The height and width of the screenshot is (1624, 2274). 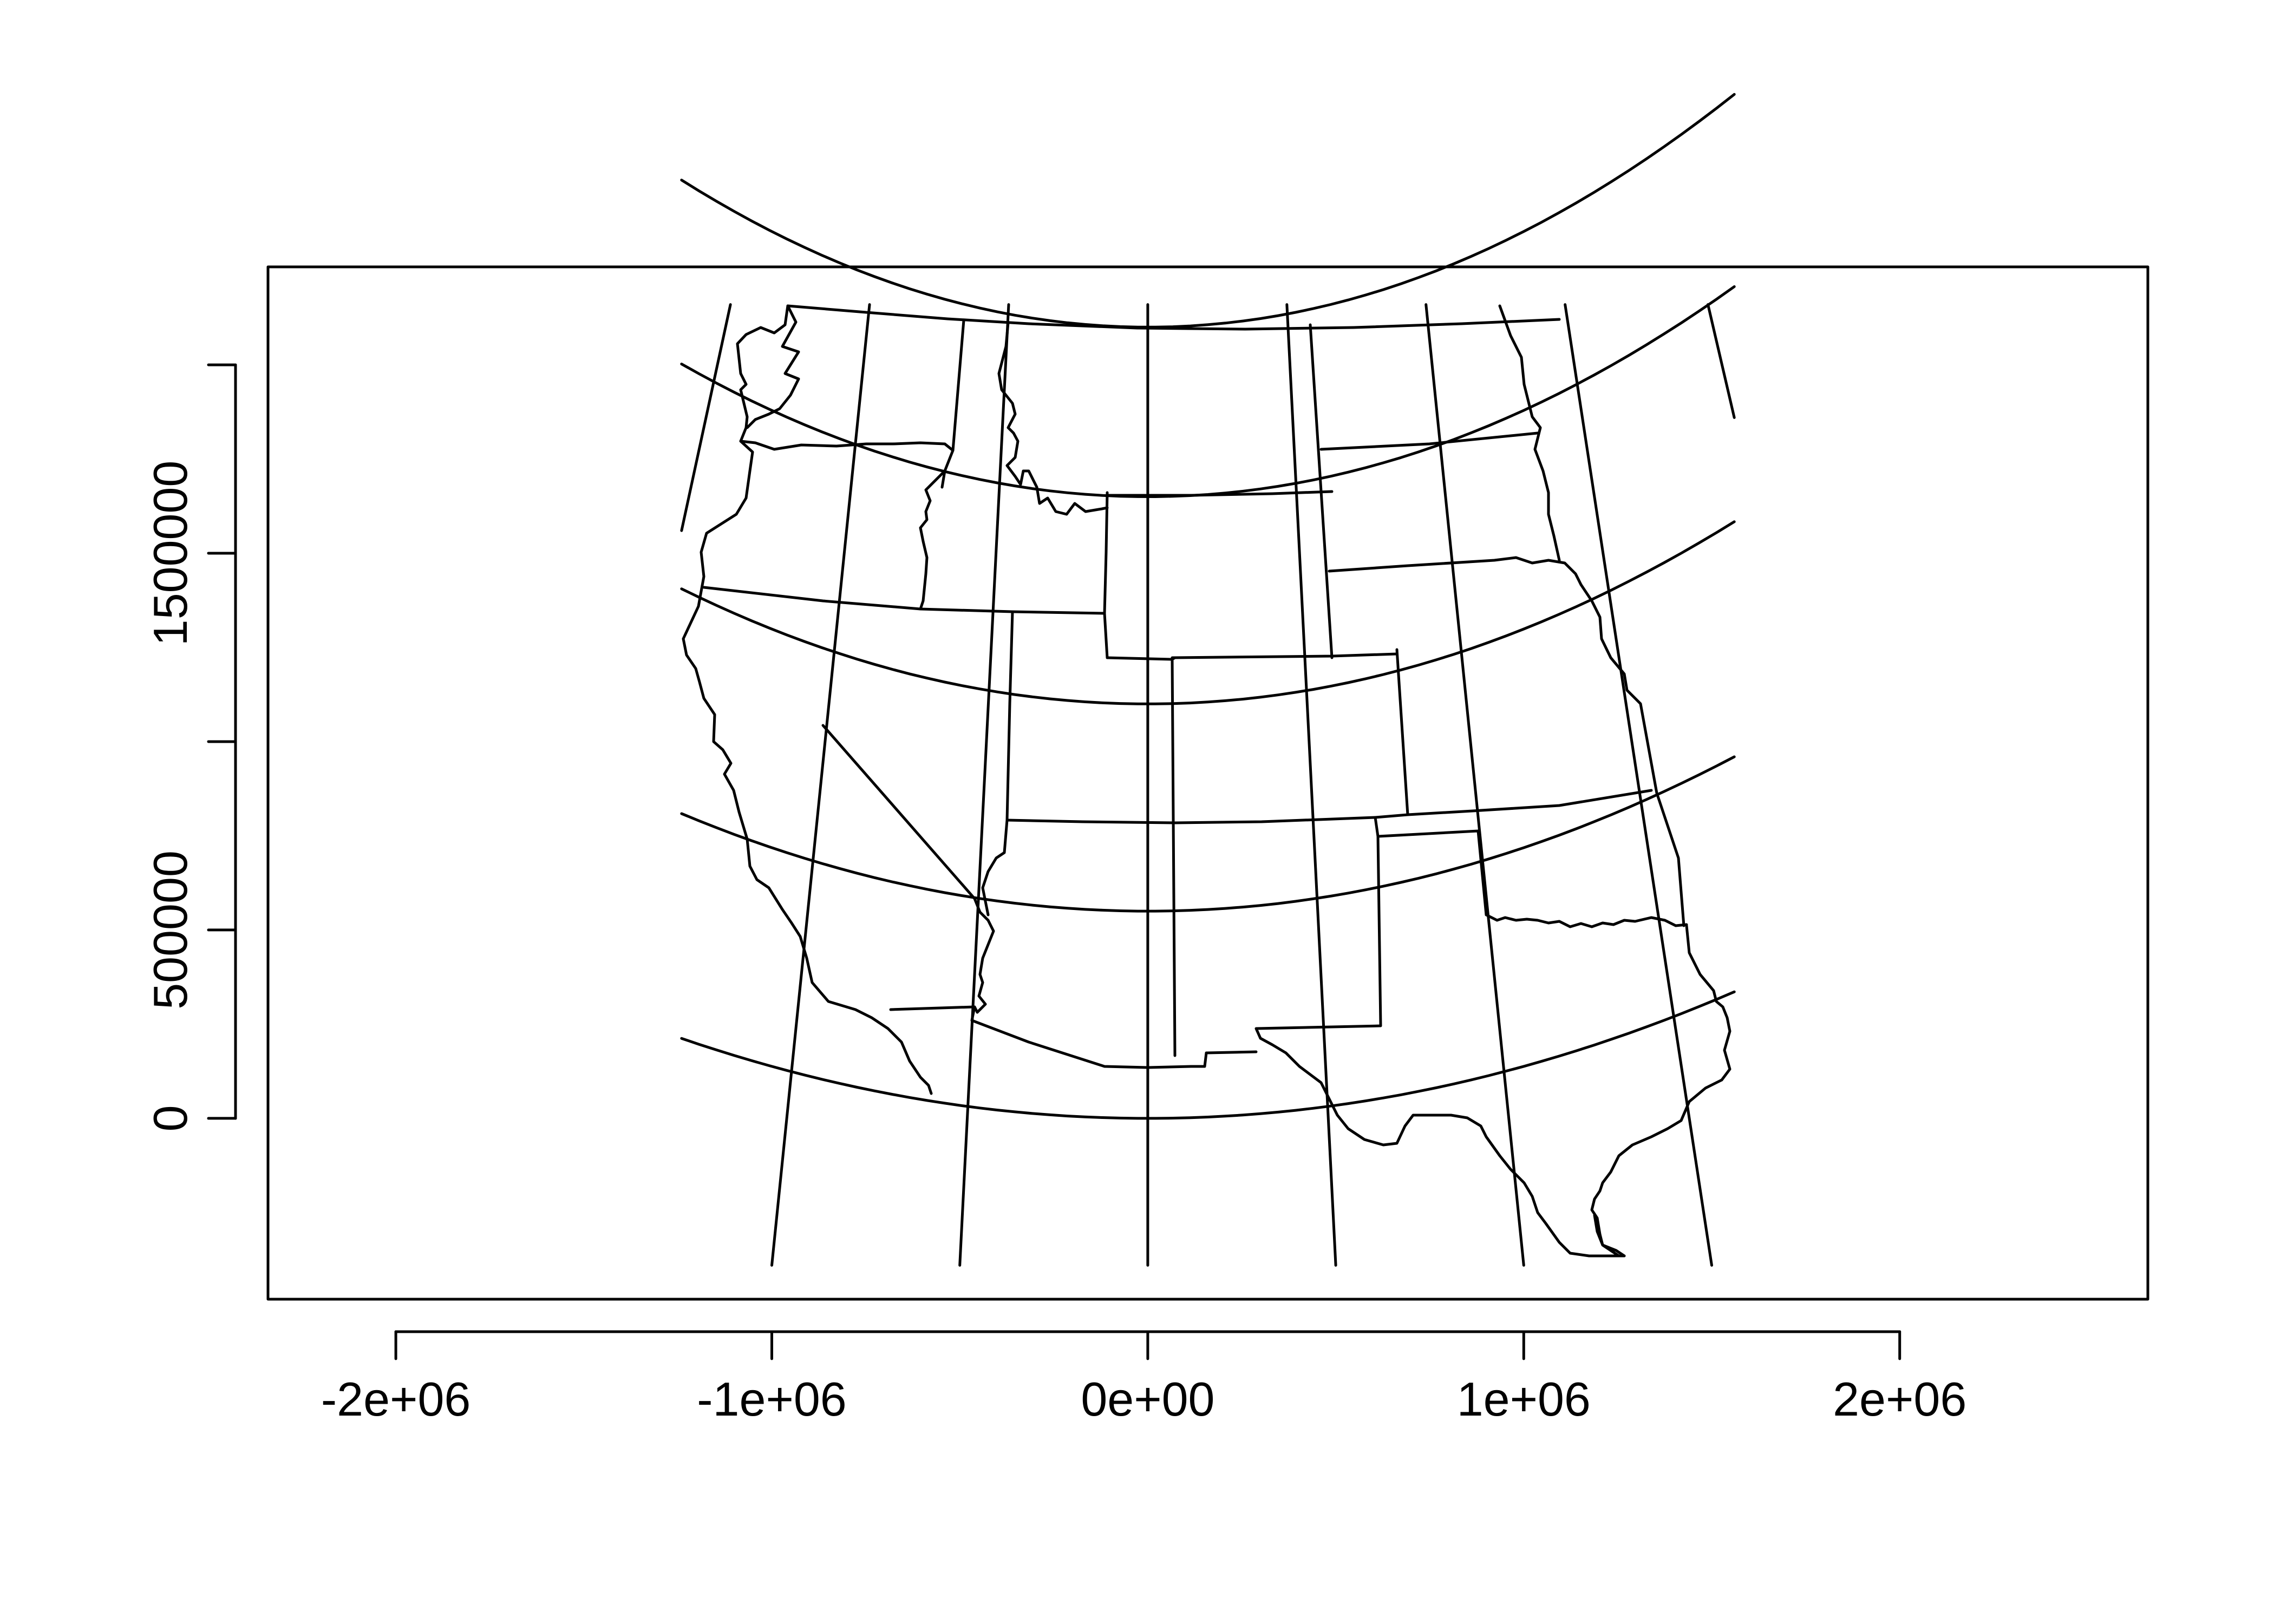 What do you see at coordinates (170, 930) in the screenshot?
I see `y-tick-label: 500000` at bounding box center [170, 930].